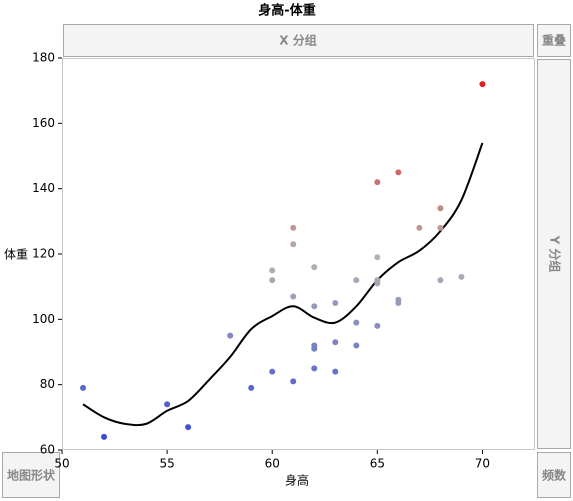 The width and height of the screenshot is (573, 501). I want to click on chart-title: 身高-体重, so click(286, 11).